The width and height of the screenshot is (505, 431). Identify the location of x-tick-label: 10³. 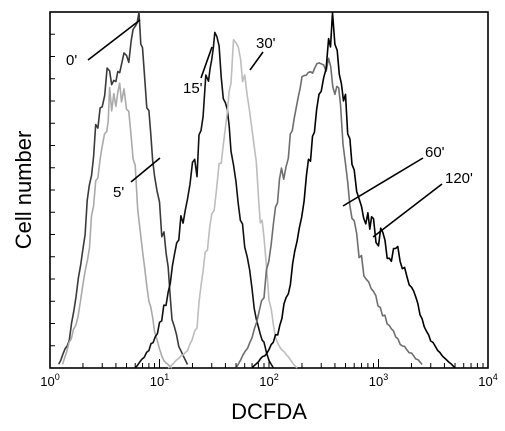
(378, 380).